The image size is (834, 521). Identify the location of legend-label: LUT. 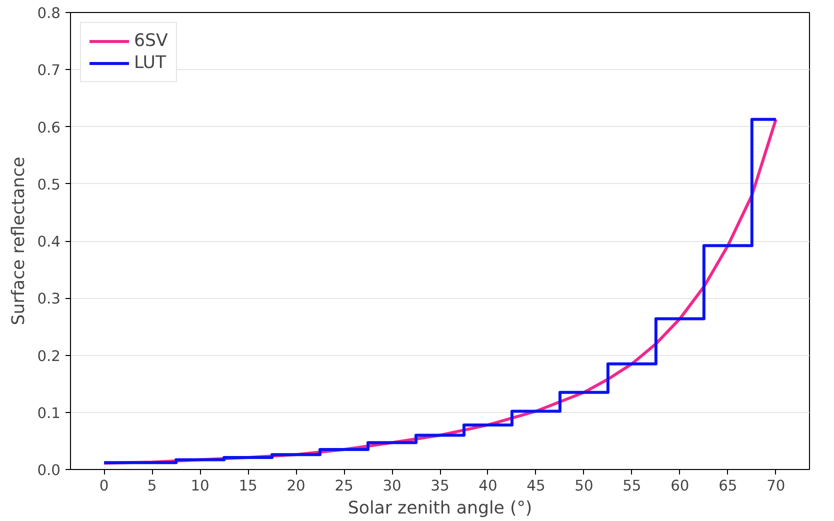
(150, 63).